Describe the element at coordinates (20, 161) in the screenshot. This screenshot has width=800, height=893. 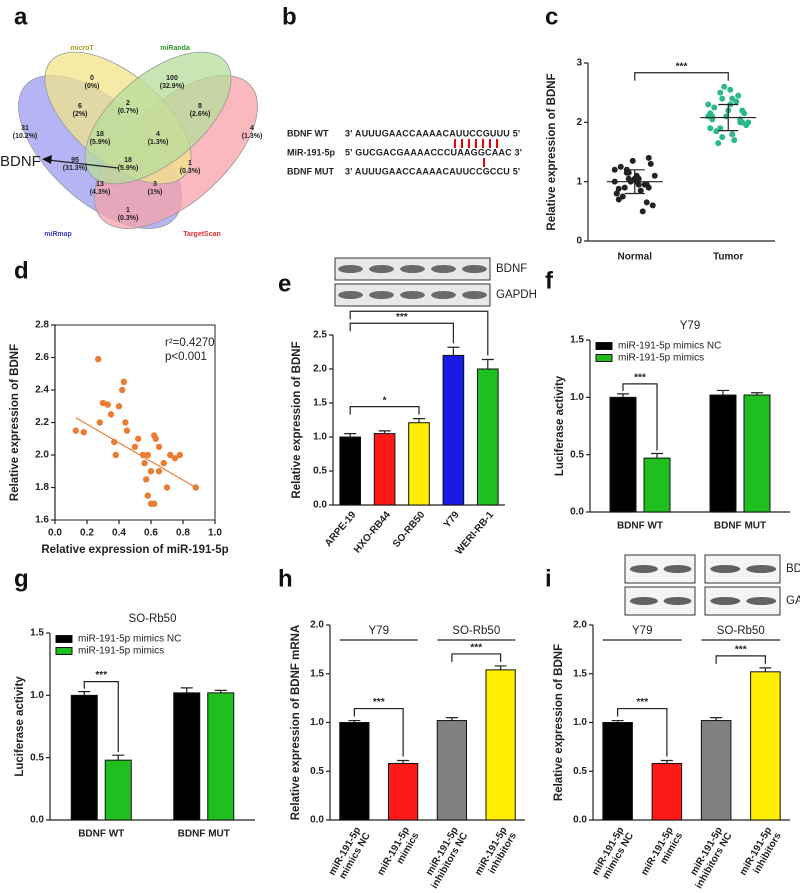
I see `annotation: BDNF` at that location.